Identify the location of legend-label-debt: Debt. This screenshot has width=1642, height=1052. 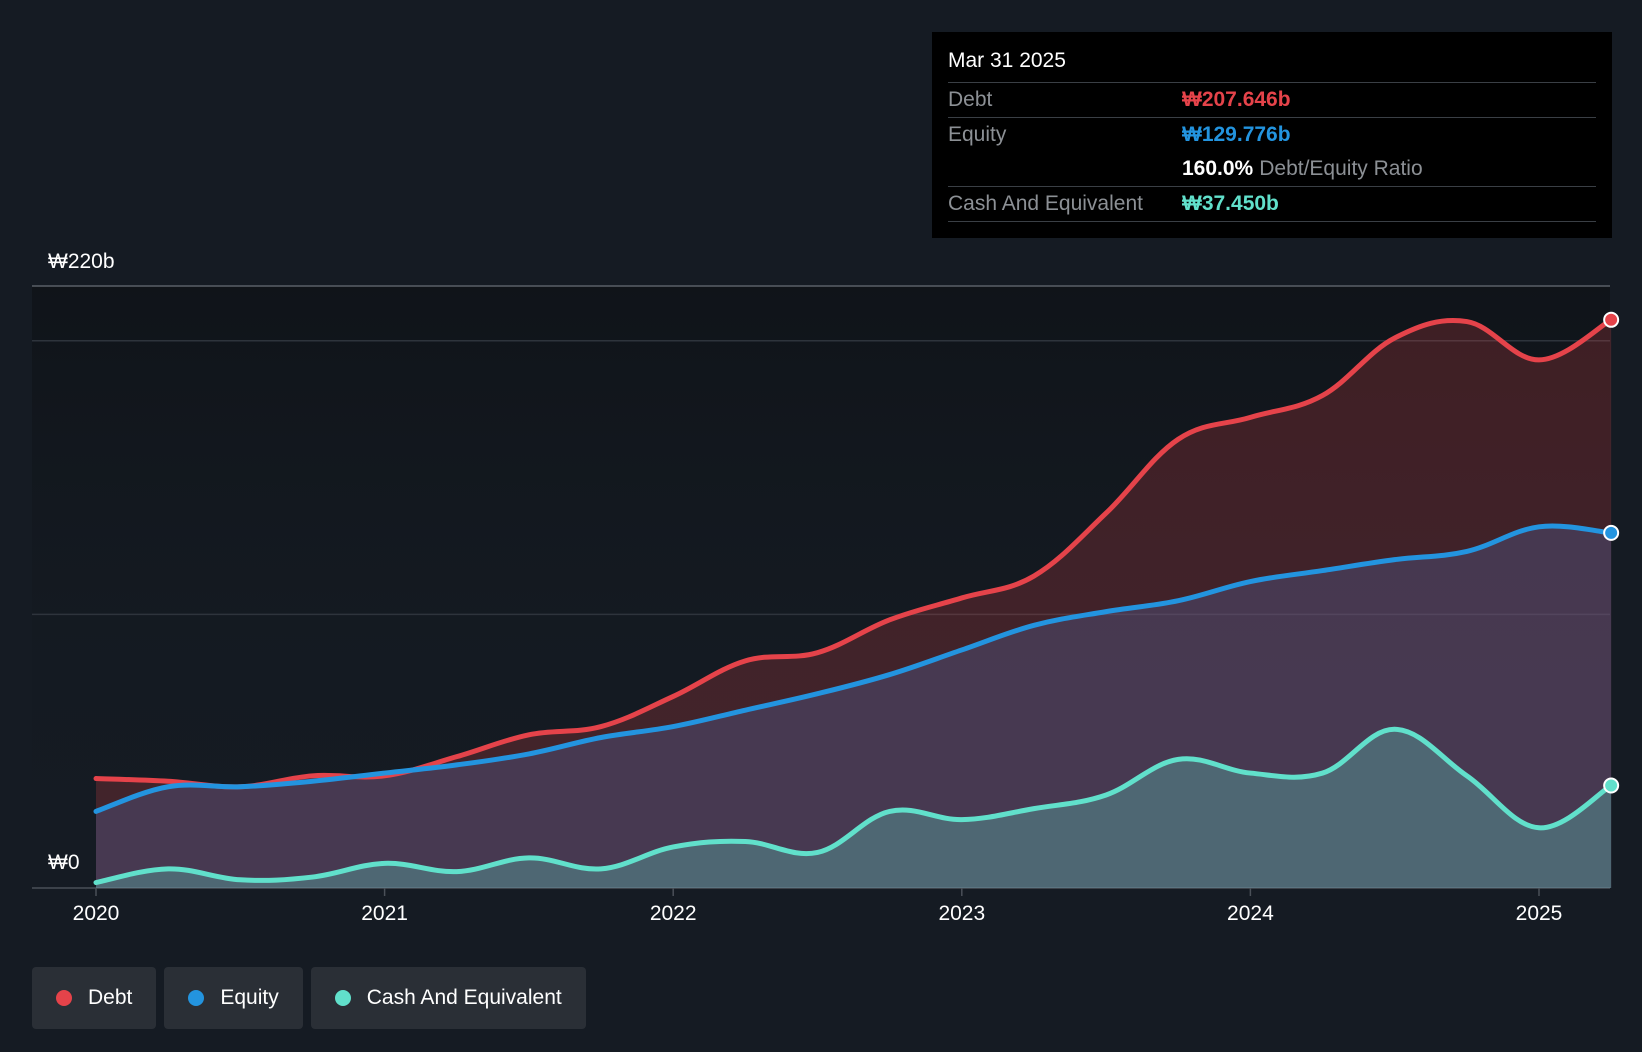
(110, 997).